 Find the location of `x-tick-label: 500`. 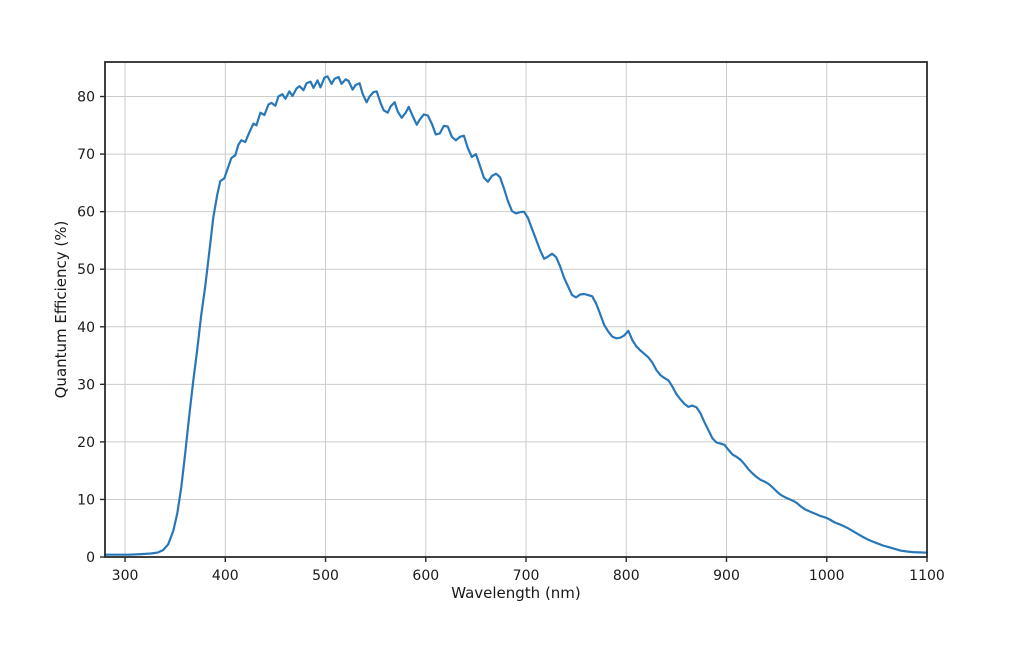

x-tick-label: 500 is located at coordinates (325, 576).